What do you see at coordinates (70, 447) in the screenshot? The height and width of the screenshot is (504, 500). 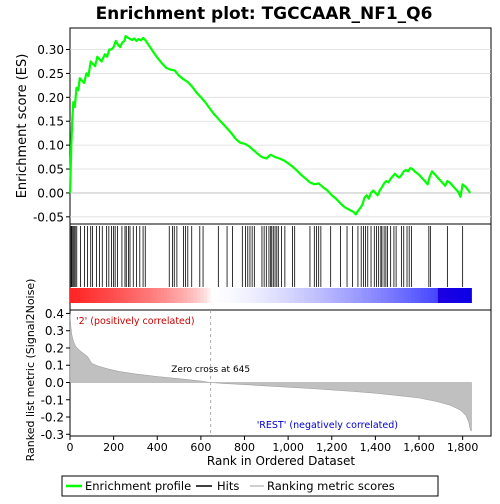 I see `x-tick-label: 0` at bounding box center [70, 447].